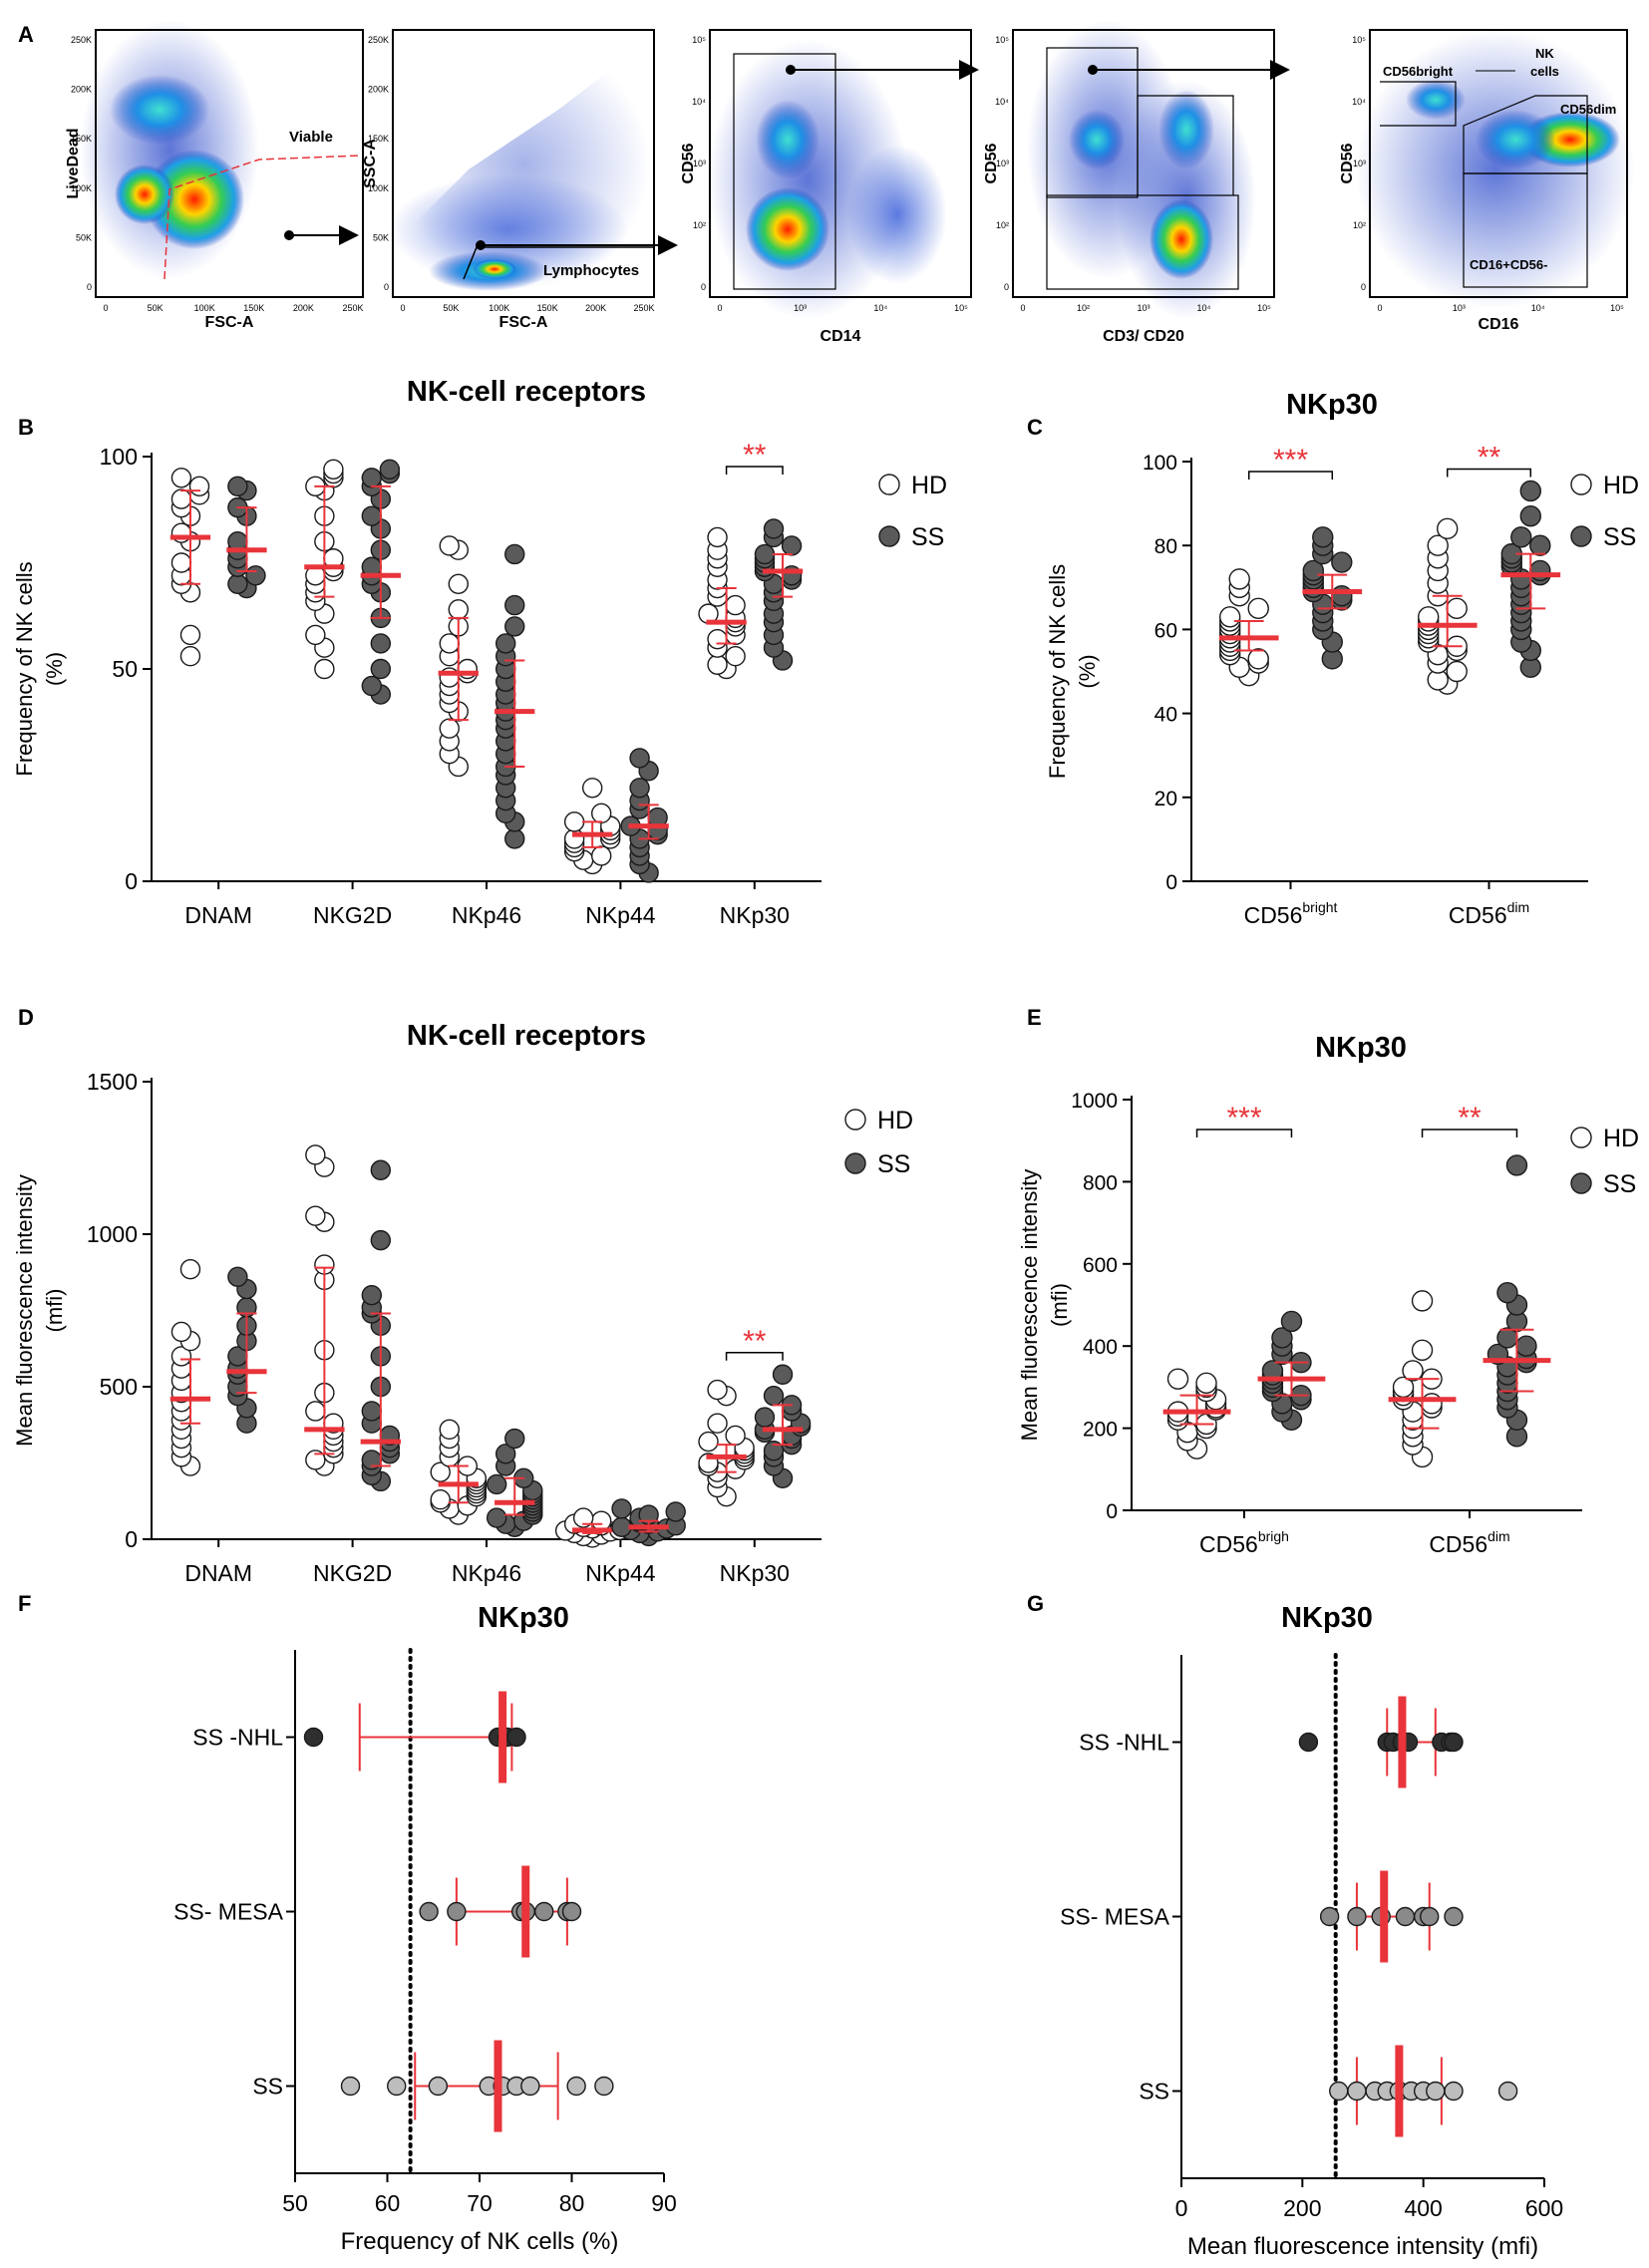  Describe the element at coordinates (1544, 53) in the screenshot. I see `flow-gate-label-nk: NK` at that location.